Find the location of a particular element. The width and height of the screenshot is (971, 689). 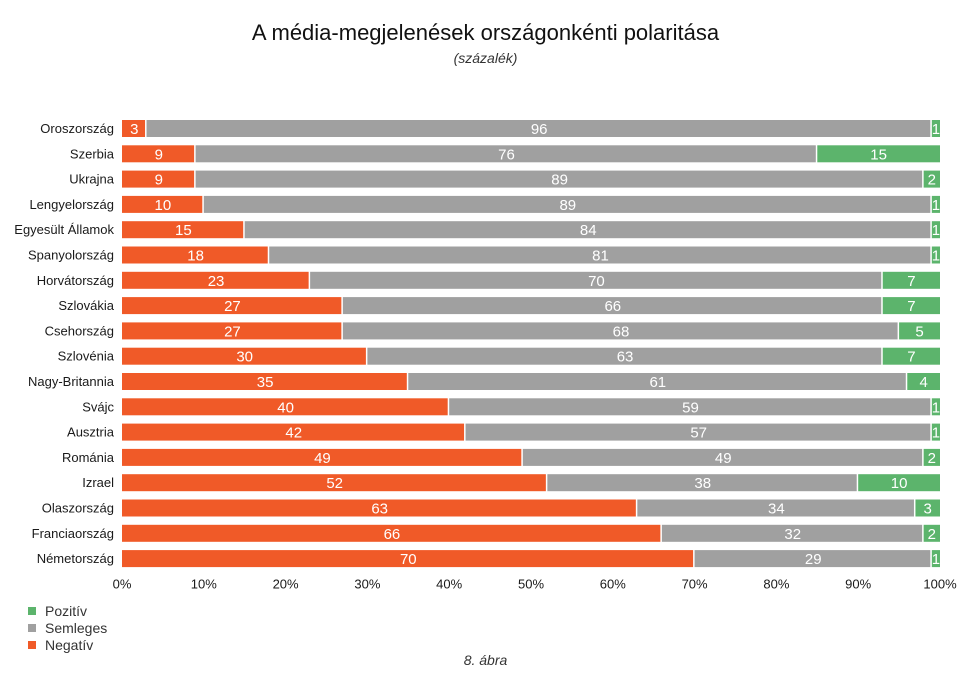

bar-negativ-nagy-britannia is located at coordinates (264, 381).